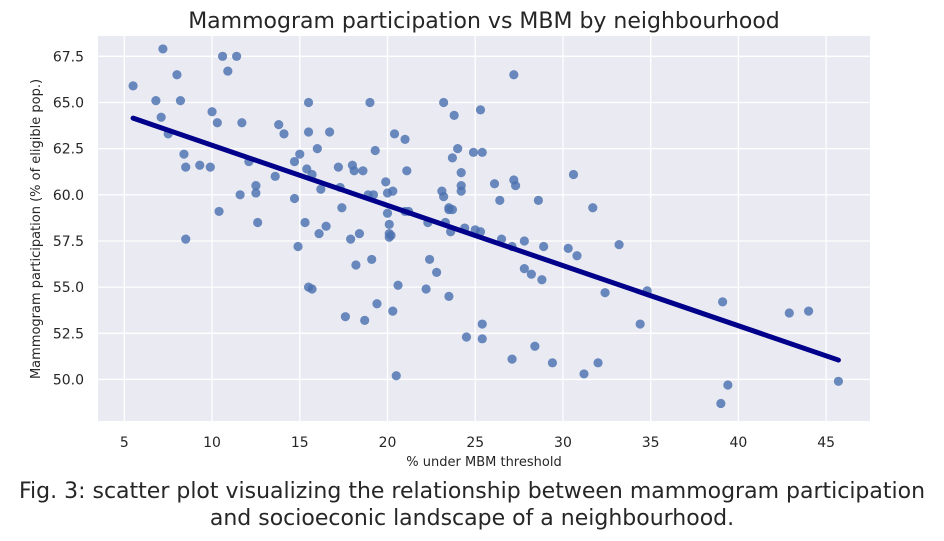  Describe the element at coordinates (483, 462) in the screenshot. I see `x-axis-label: % under MBM threshold` at that location.